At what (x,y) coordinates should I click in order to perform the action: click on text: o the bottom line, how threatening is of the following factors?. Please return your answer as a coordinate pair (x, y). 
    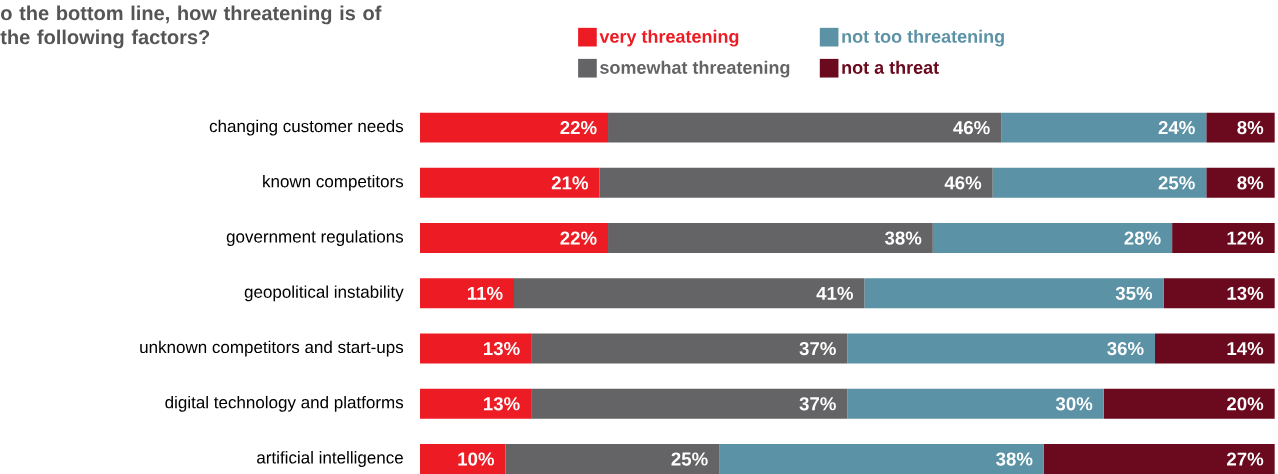
    Looking at the image, I should click on (191, 27).